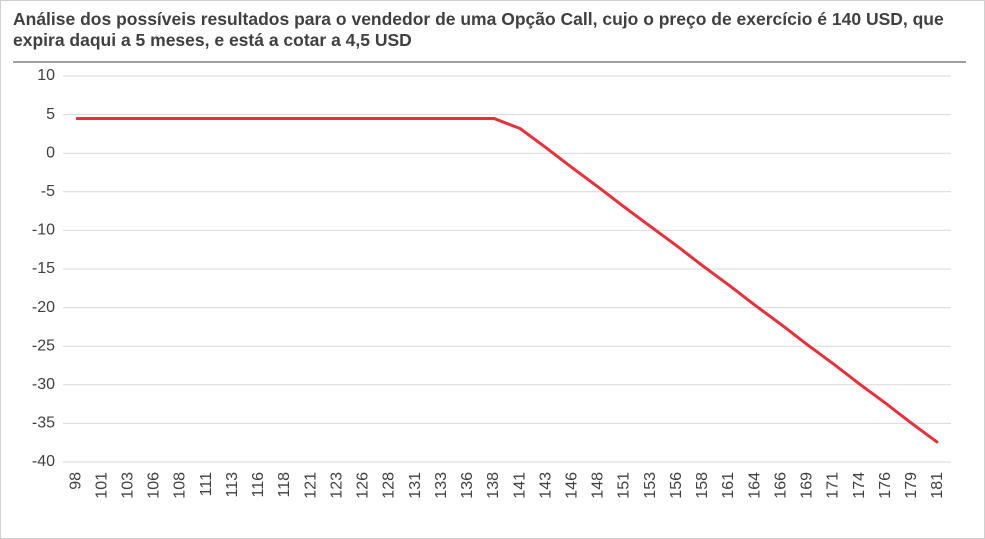  What do you see at coordinates (128, 485) in the screenshot?
I see `x-tick-label: 103` at bounding box center [128, 485].